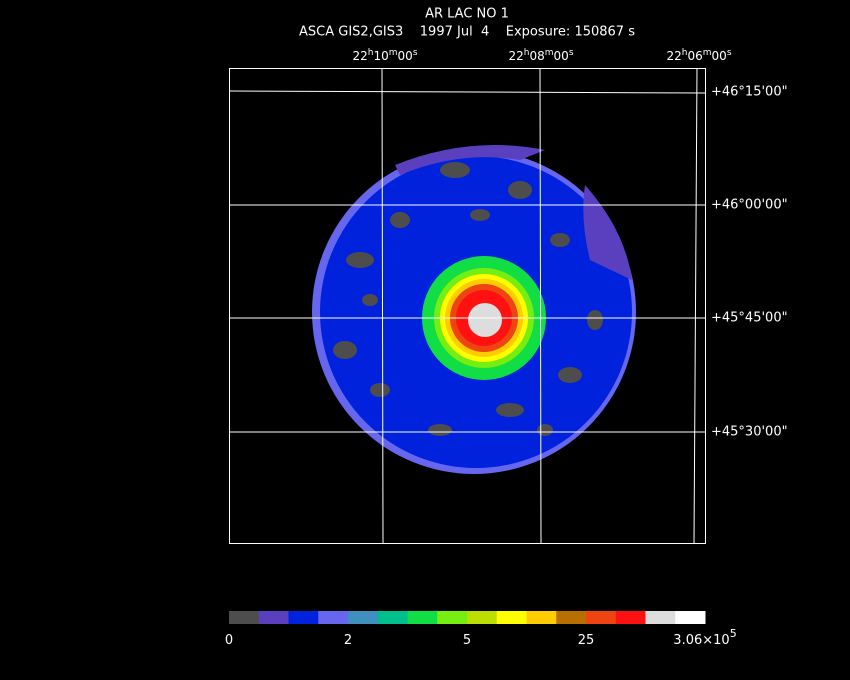  What do you see at coordinates (380, 56) in the screenshot?
I see `ra-value: 10` at bounding box center [380, 56].